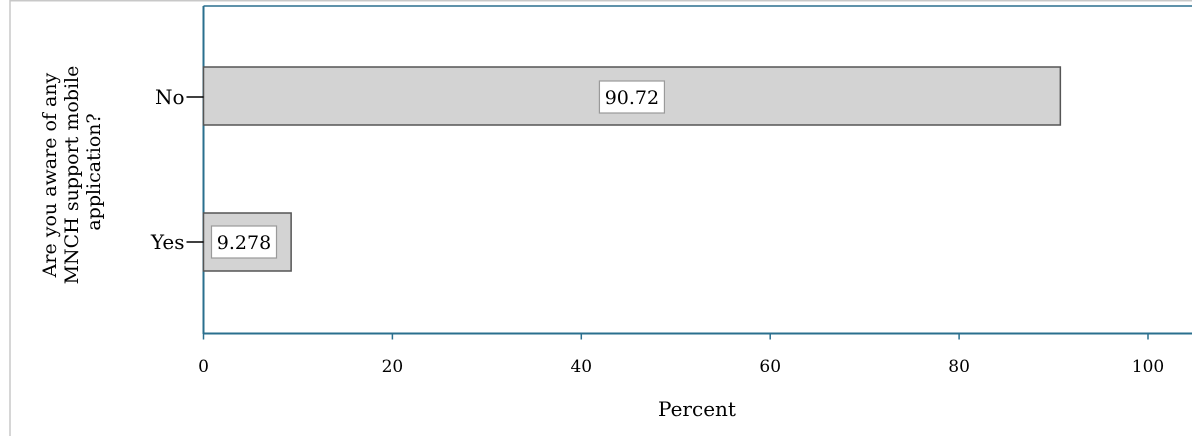 The image size is (1192, 436). I want to click on value-label-box-no, so click(632, 97).